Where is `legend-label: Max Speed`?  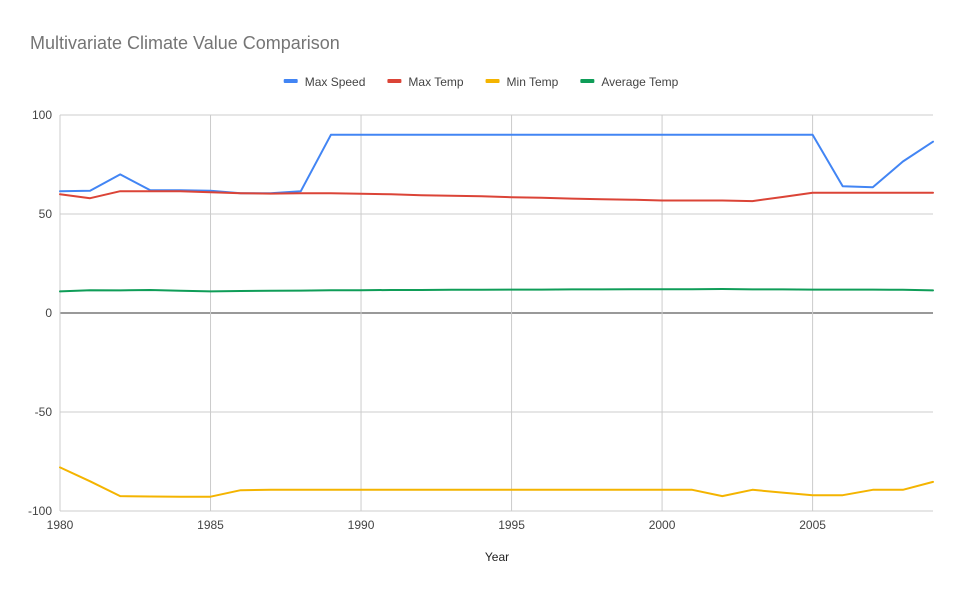 legend-label: Max Speed is located at coordinates (335, 82).